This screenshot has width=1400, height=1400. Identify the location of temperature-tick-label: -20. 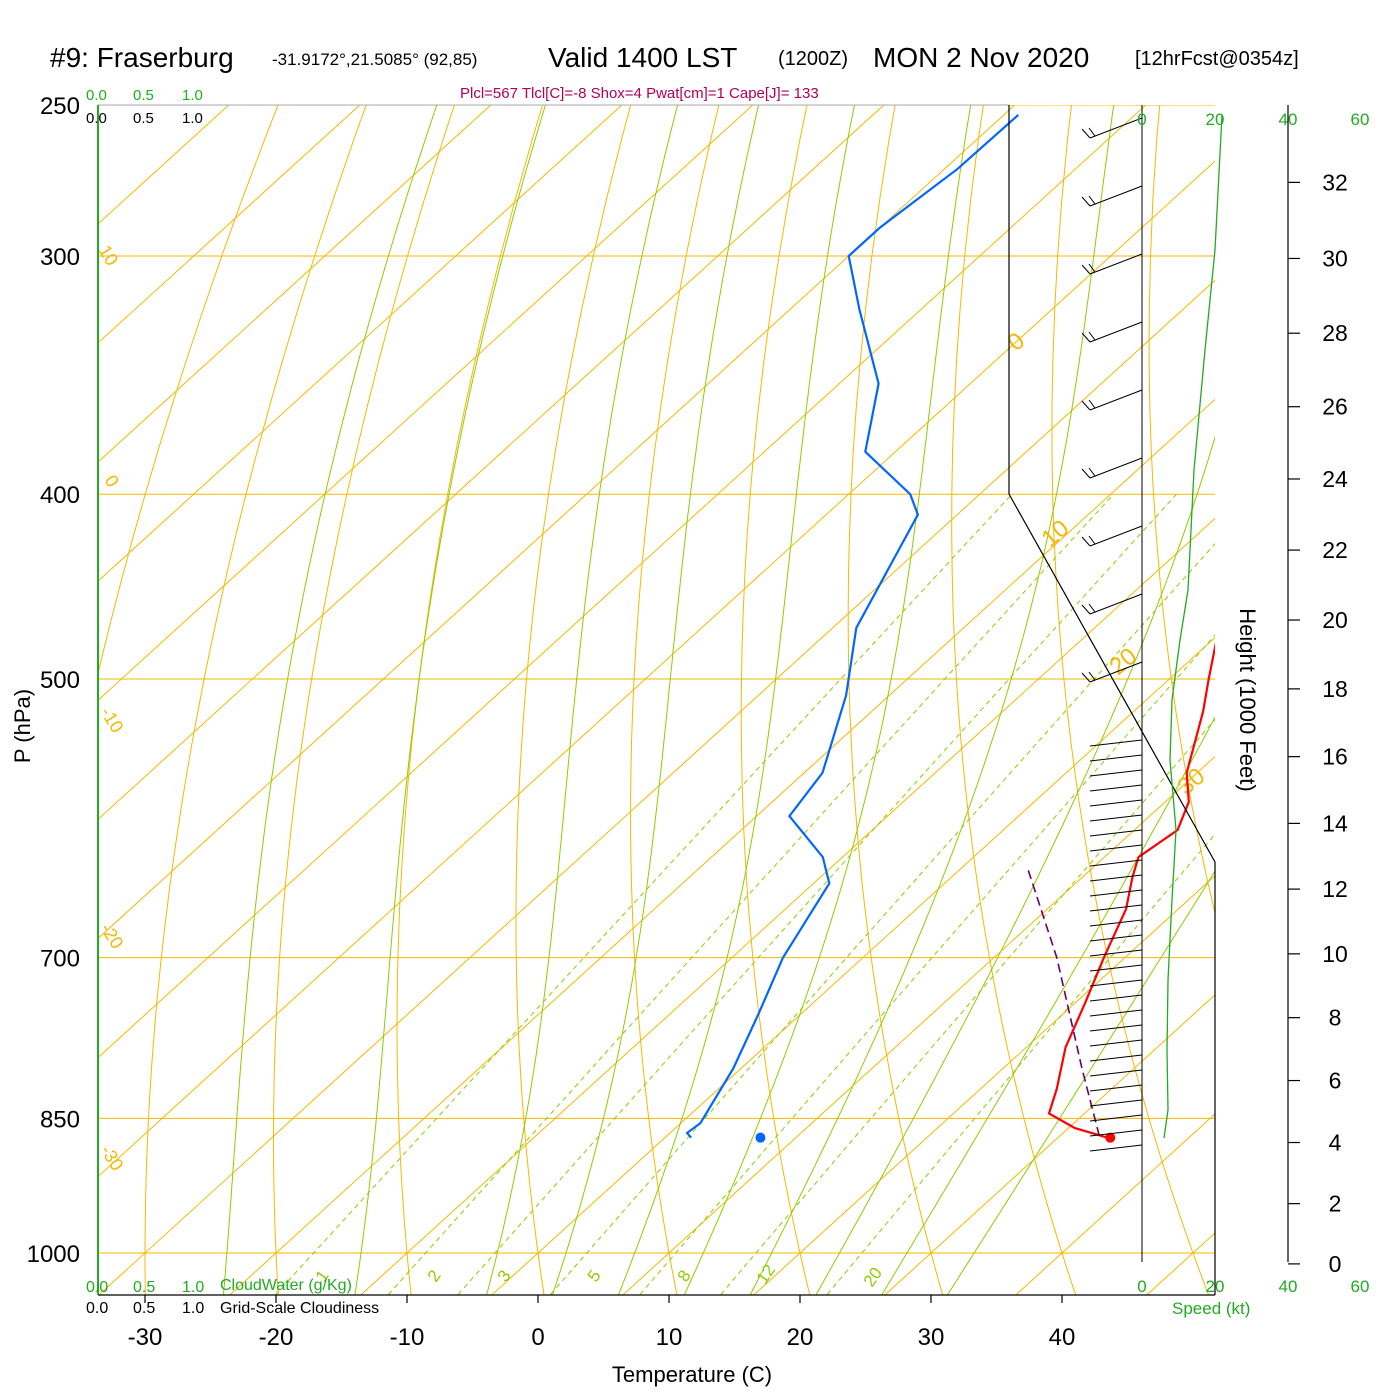
(276, 1337).